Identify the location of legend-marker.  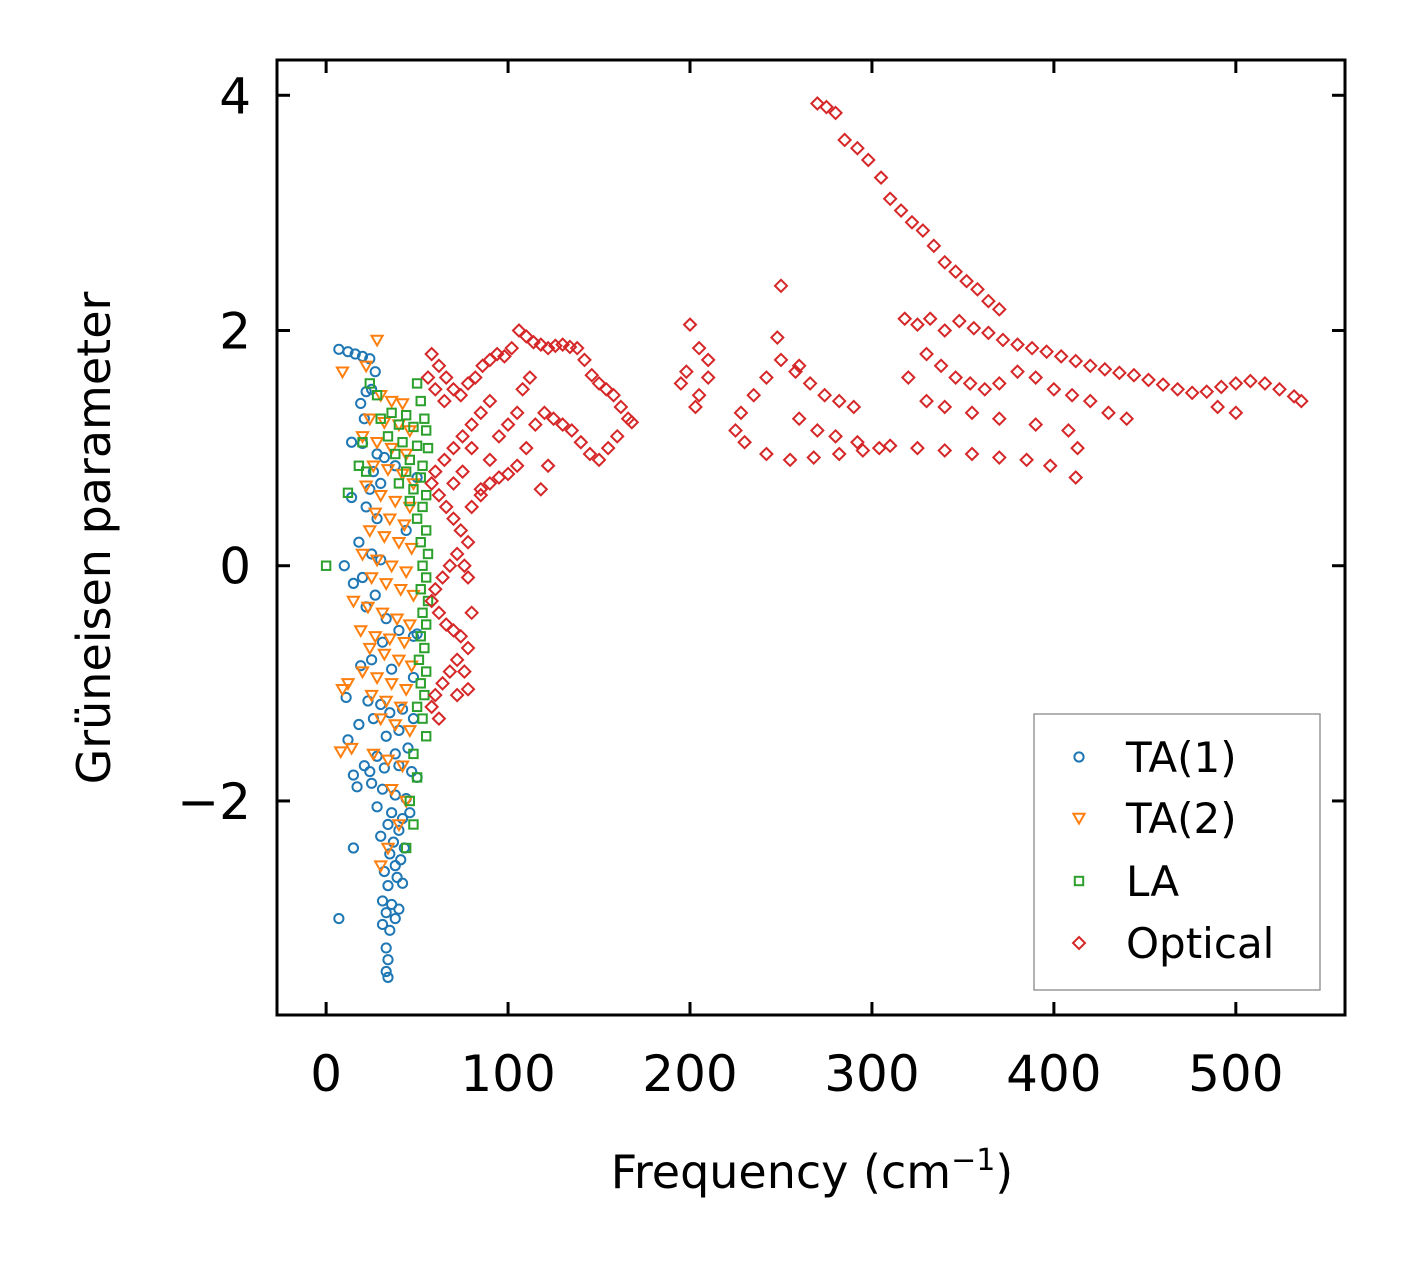
(1079, 819).